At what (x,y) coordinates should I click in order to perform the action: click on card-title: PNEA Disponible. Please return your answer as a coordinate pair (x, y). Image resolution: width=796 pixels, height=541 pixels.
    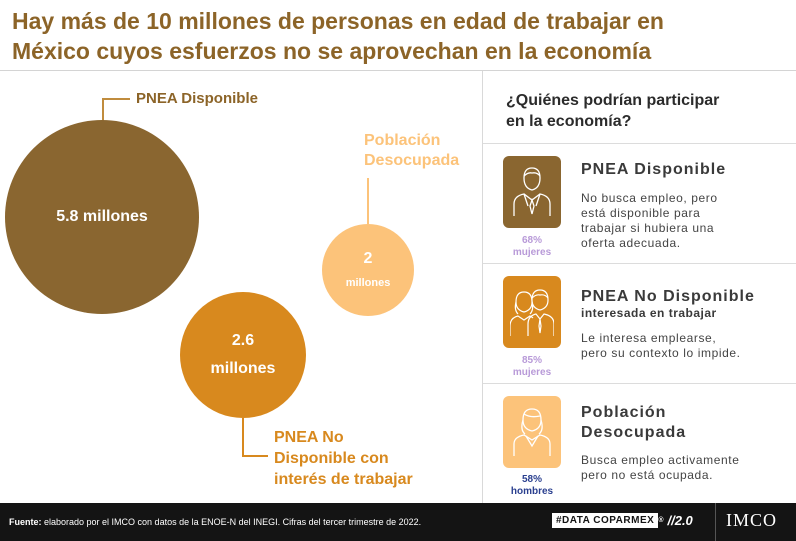
    Looking at the image, I should click on (654, 169).